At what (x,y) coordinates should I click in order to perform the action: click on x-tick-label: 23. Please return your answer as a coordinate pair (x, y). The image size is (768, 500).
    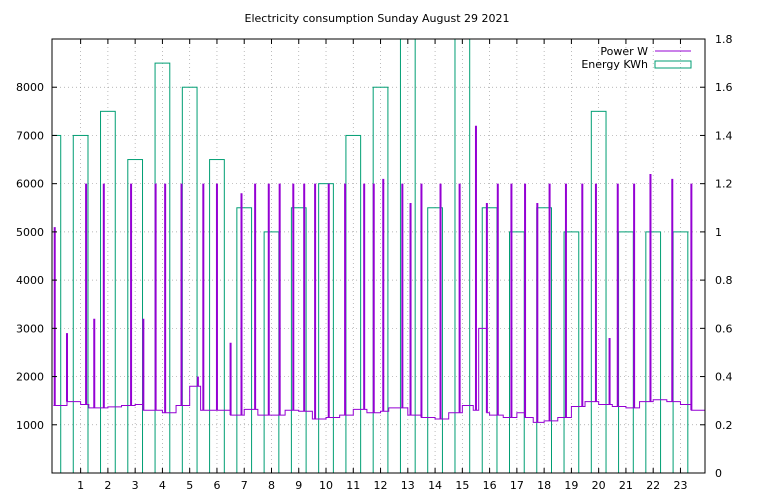
    Looking at the image, I should click on (680, 485).